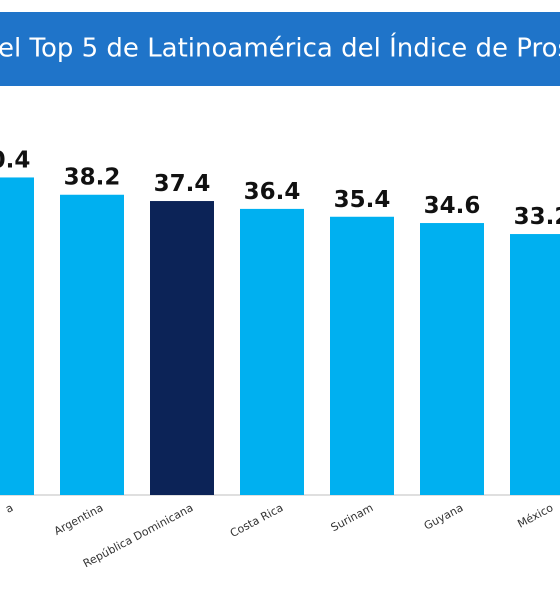  Describe the element at coordinates (92, 178) in the screenshot. I see `value-label: 38.2` at that location.